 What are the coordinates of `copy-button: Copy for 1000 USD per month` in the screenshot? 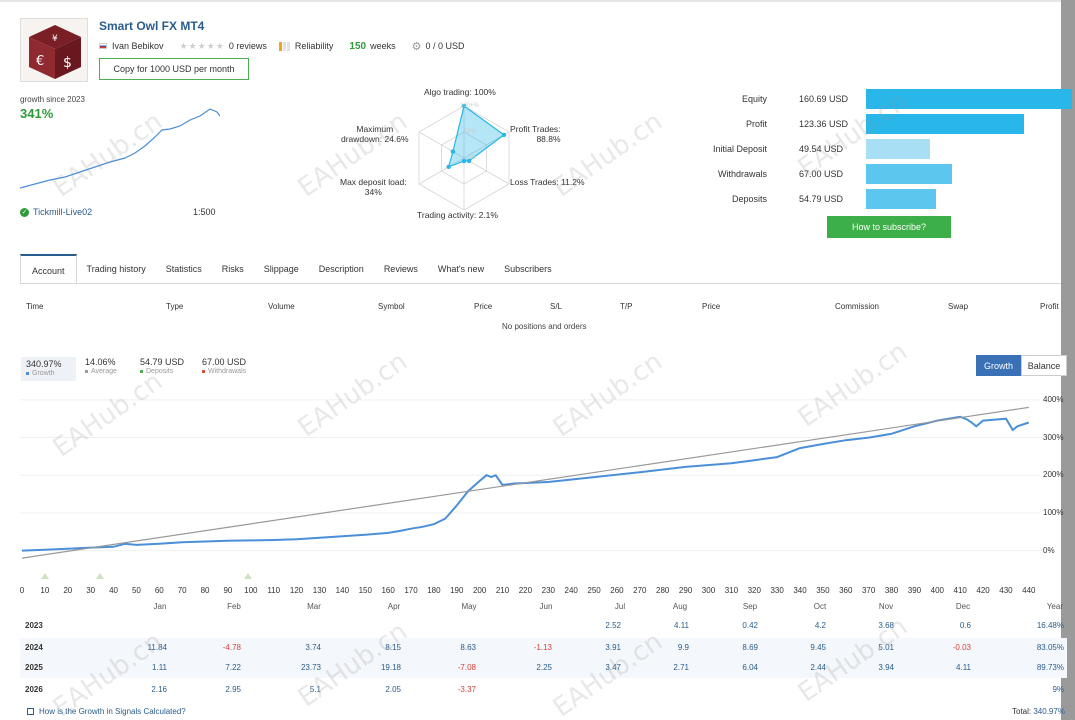 It's located at (174, 69).